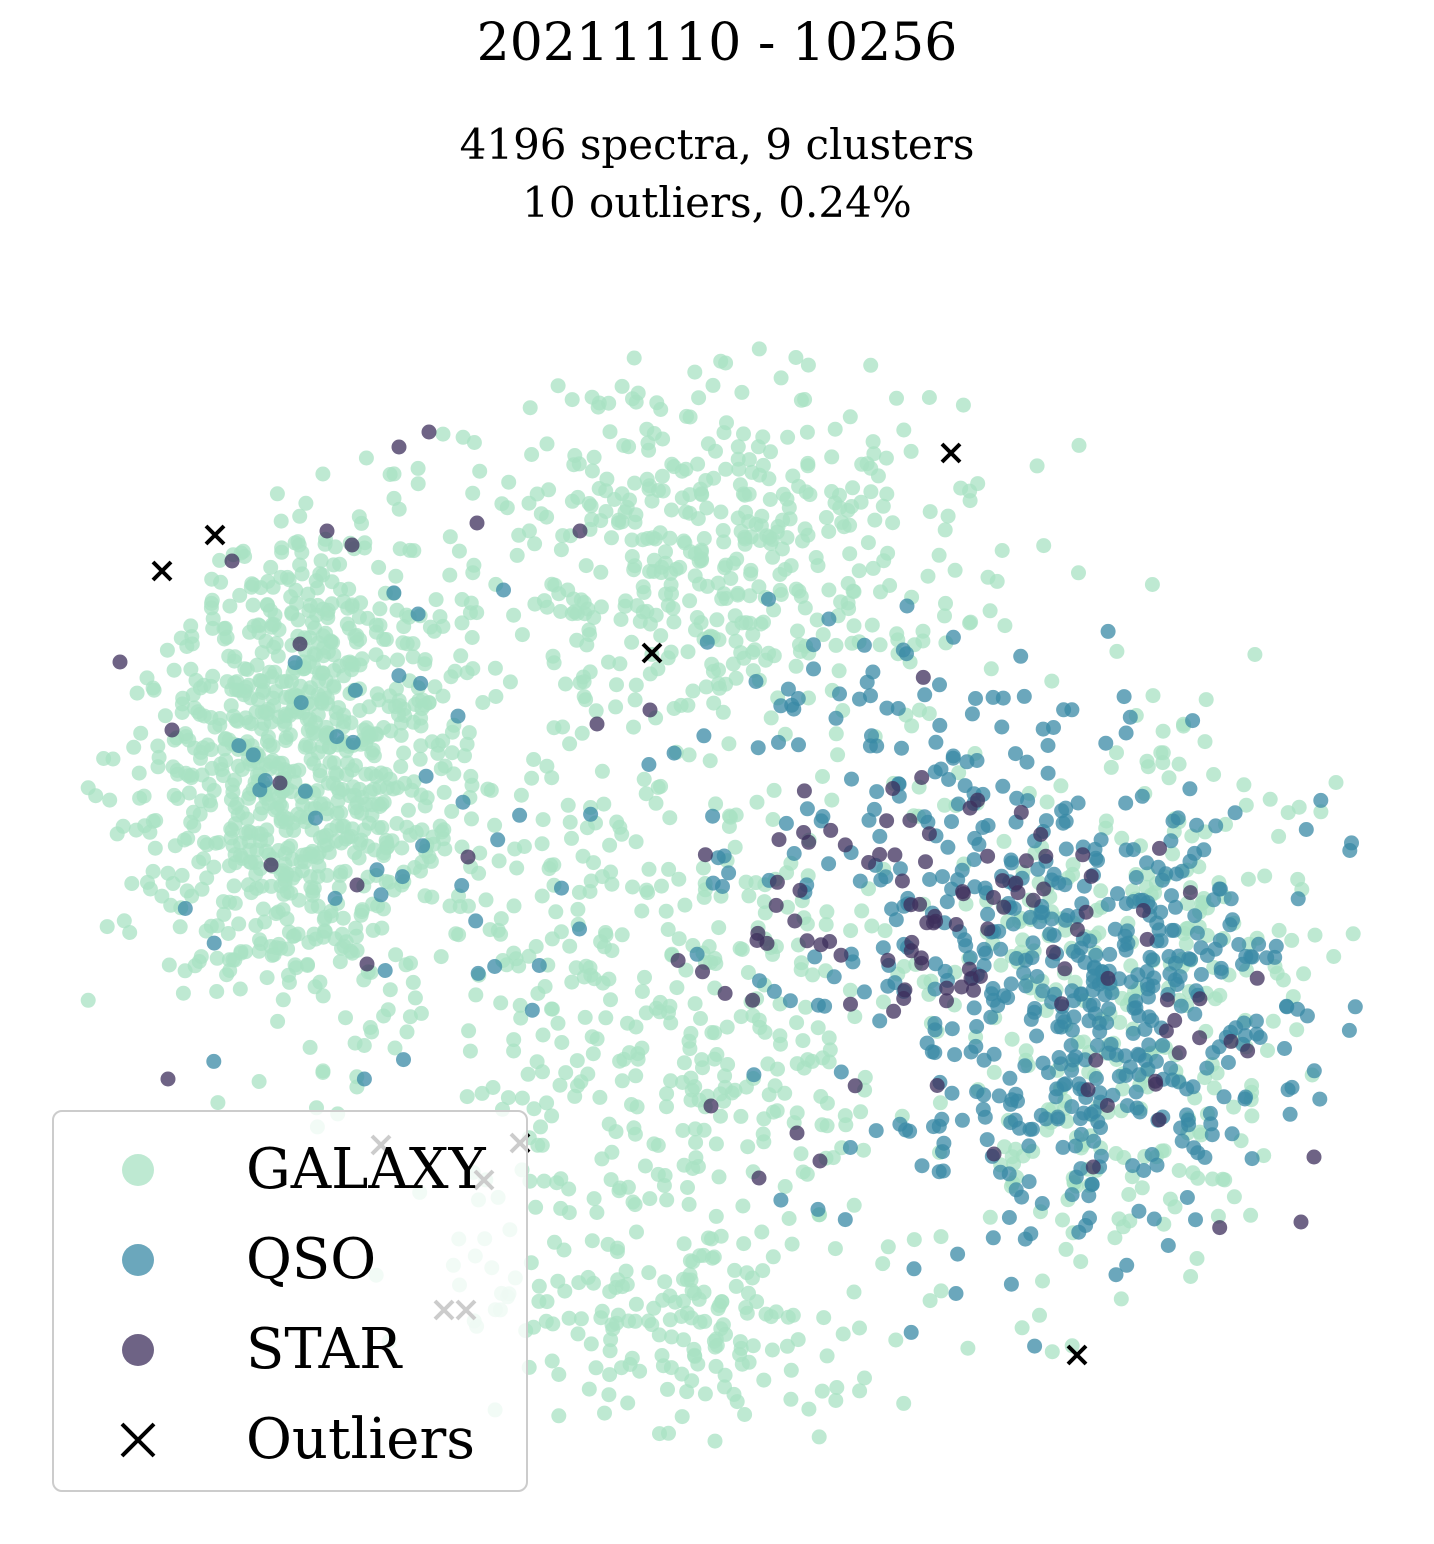 The height and width of the screenshot is (1544, 1434). What do you see at coordinates (1170, 1199) in the screenshot?
I see `point-galaxy-1960` at bounding box center [1170, 1199].